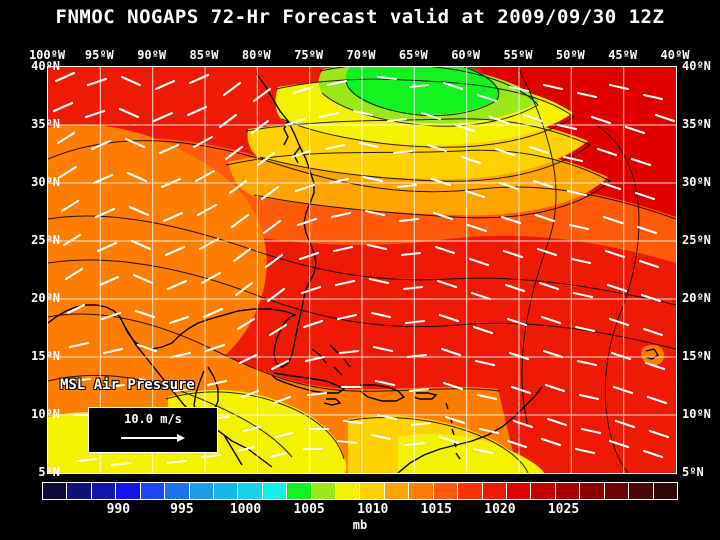  I want to click on colorbar-ticks: 990 995 1000 1005 1010 1015 1020 1025, so click(360, 510).